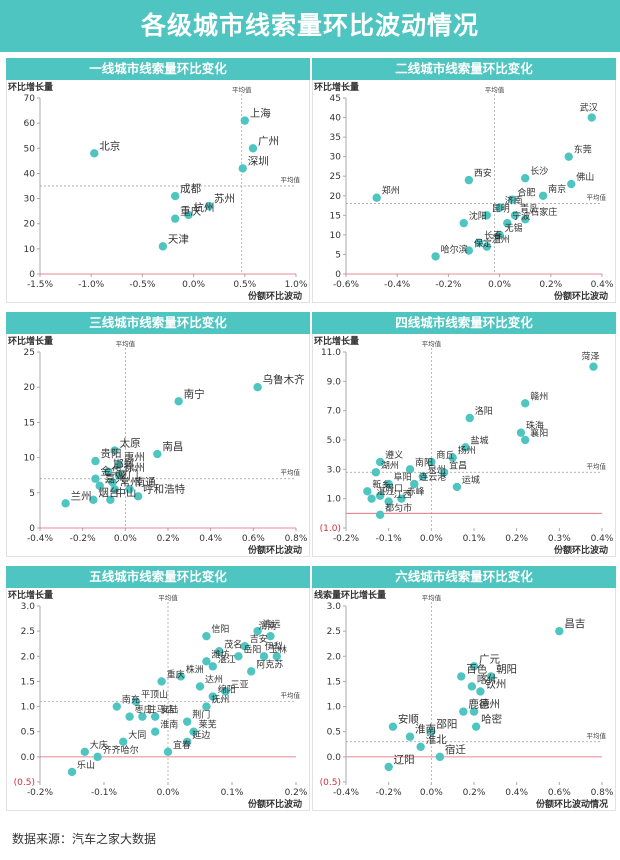 The height and width of the screenshot is (860, 620). Describe the element at coordinates (275, 550) in the screenshot. I see `x-axis-label: 份额环比波动` at that location.